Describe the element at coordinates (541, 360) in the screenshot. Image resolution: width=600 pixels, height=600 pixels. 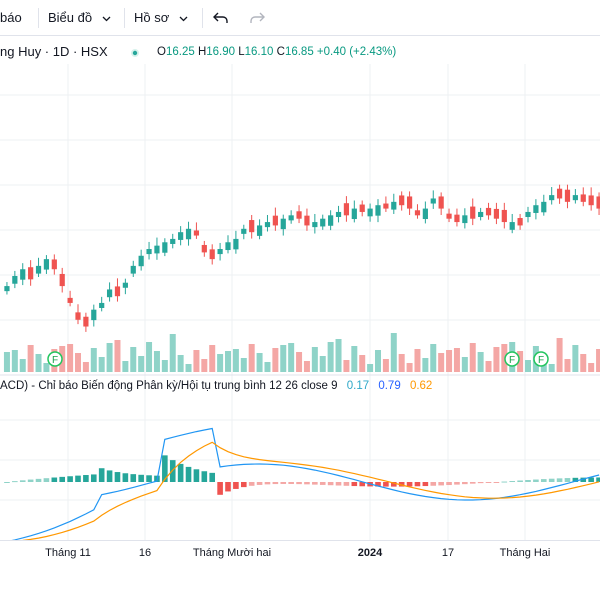
I see `financials-marker-label: F` at that location.